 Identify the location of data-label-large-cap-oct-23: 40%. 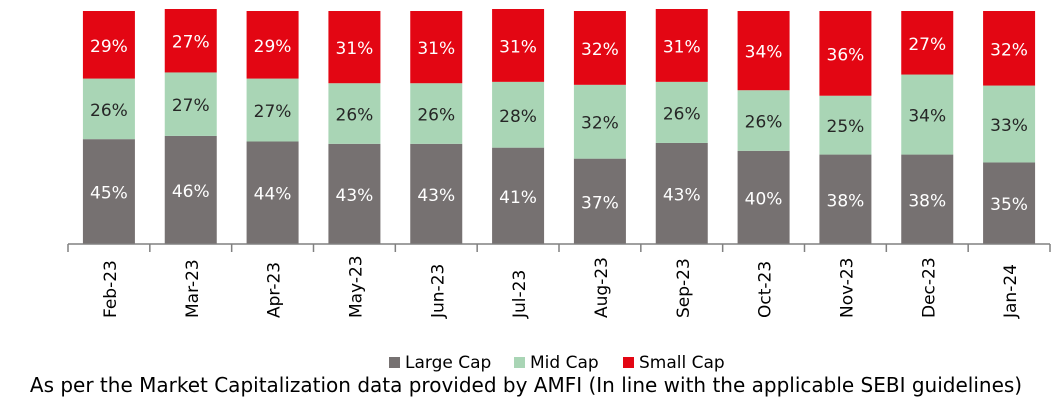
(764, 199).